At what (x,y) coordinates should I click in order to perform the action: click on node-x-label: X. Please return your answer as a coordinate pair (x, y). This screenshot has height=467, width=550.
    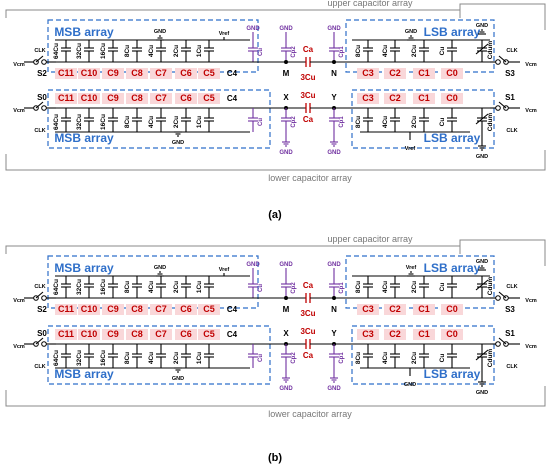
    Looking at the image, I should click on (286, 333).